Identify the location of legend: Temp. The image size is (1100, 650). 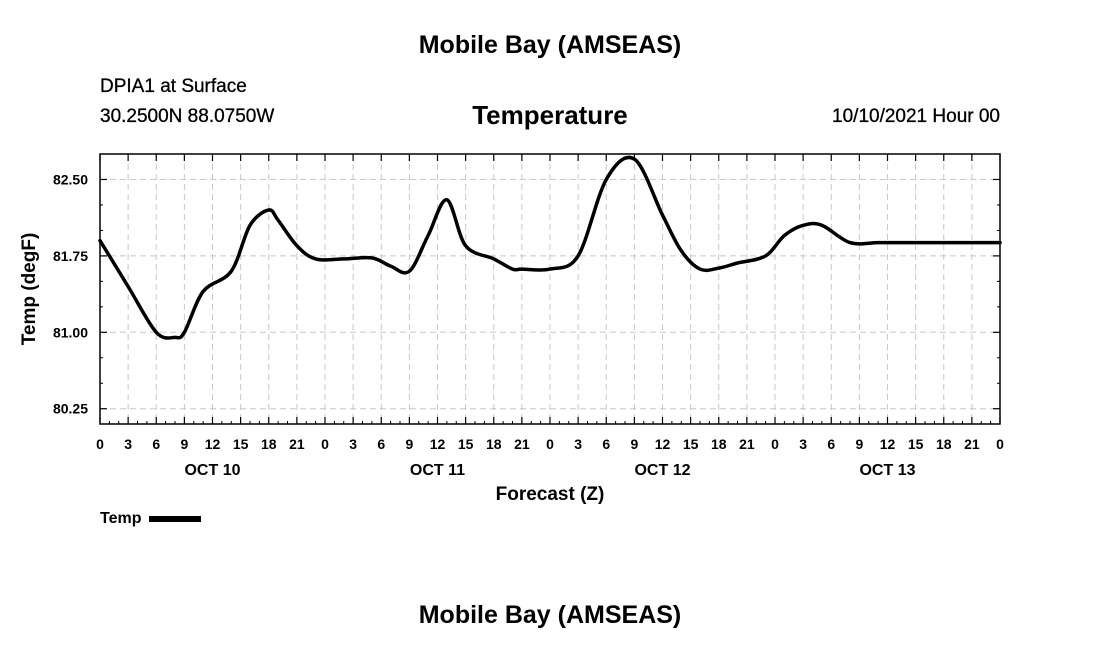
(151, 519).